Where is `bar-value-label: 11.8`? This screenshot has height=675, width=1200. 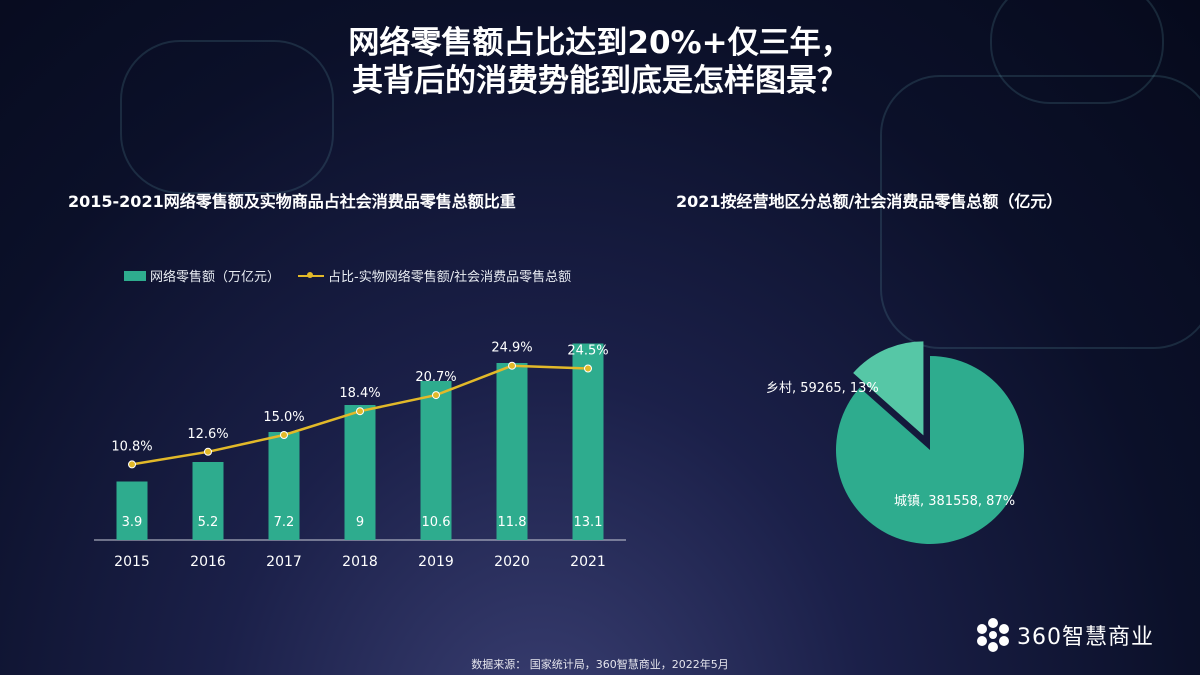
bar-value-label: 11.8 is located at coordinates (512, 522).